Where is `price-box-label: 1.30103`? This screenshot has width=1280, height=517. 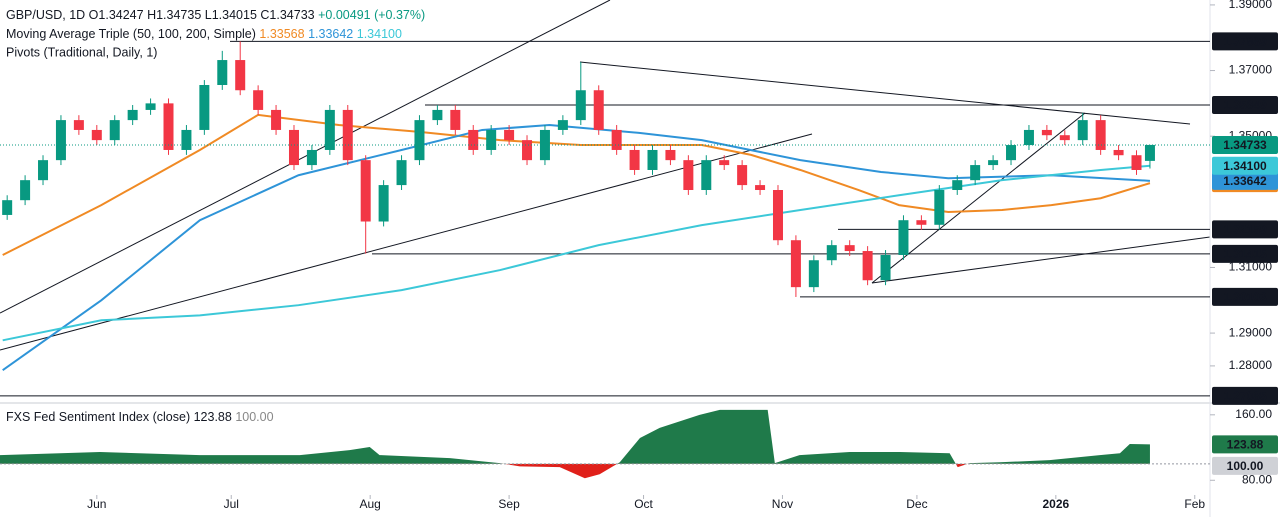 price-box-label: 1.30103 is located at coordinates (1245, 297).